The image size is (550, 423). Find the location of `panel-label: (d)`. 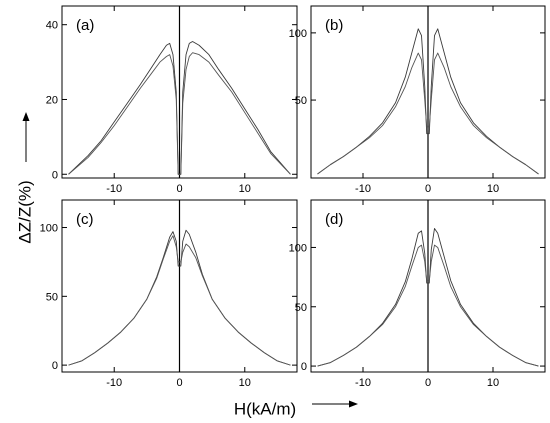

panel-label: (d) is located at coordinates (334, 219).